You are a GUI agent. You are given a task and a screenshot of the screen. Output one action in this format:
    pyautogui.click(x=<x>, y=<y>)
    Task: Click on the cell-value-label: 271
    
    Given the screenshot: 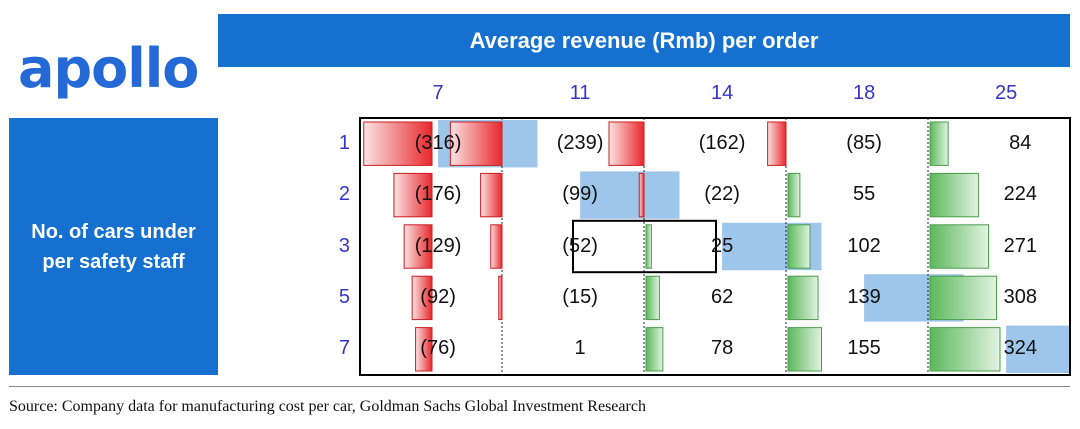 What is the action you would take?
    pyautogui.click(x=1020, y=245)
    